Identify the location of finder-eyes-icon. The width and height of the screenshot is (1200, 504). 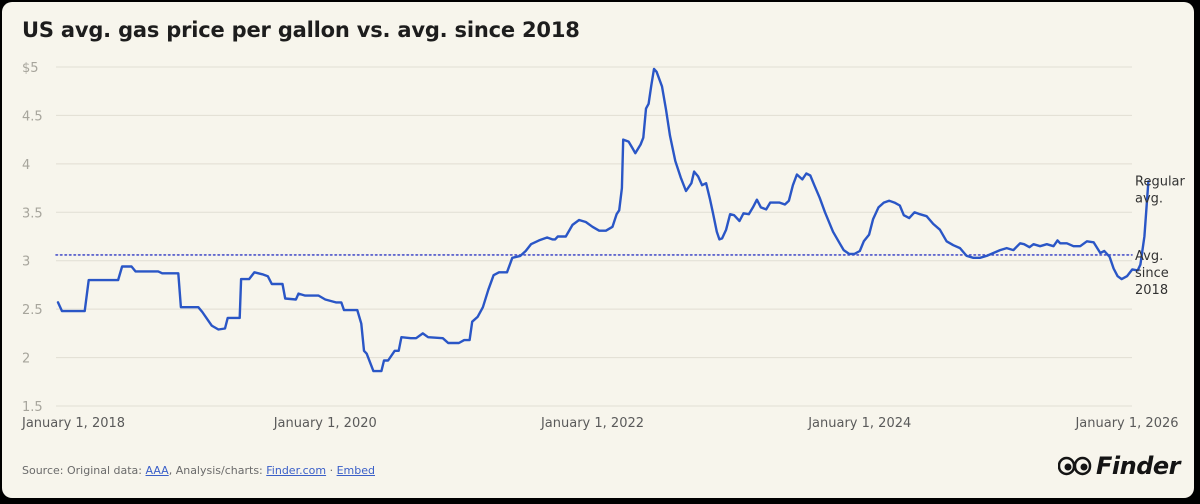
(1075, 466).